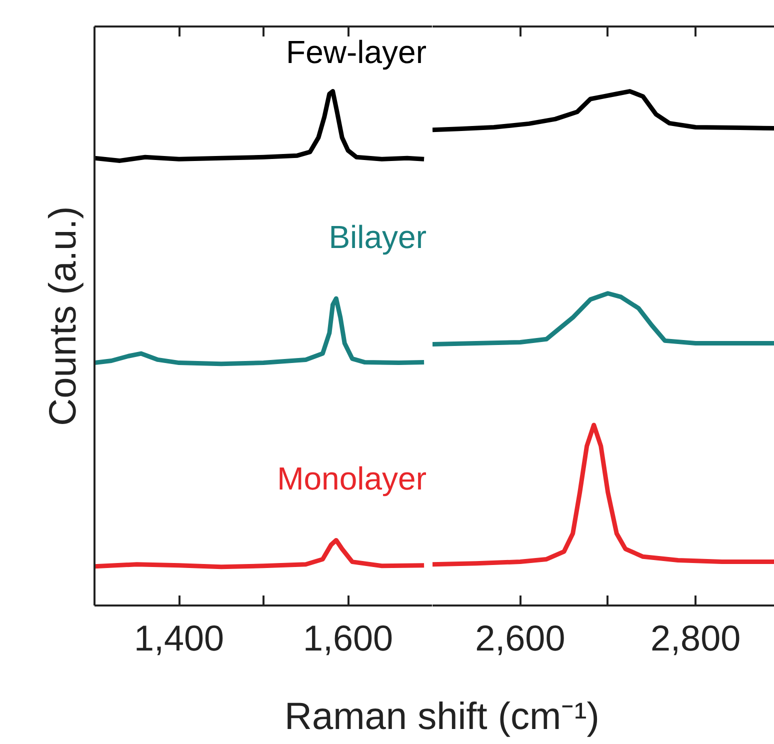 Image resolution: width=774 pixels, height=744 pixels. Describe the element at coordinates (179, 638) in the screenshot. I see `x-tick-label: 1,400` at that location.